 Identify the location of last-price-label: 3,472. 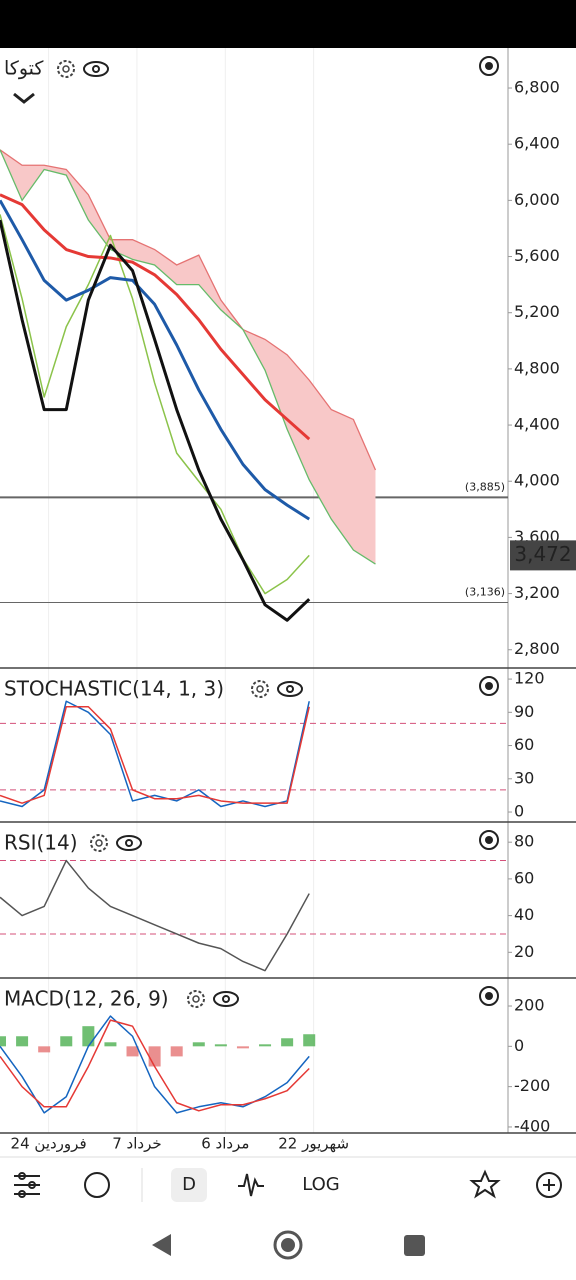
(542, 554).